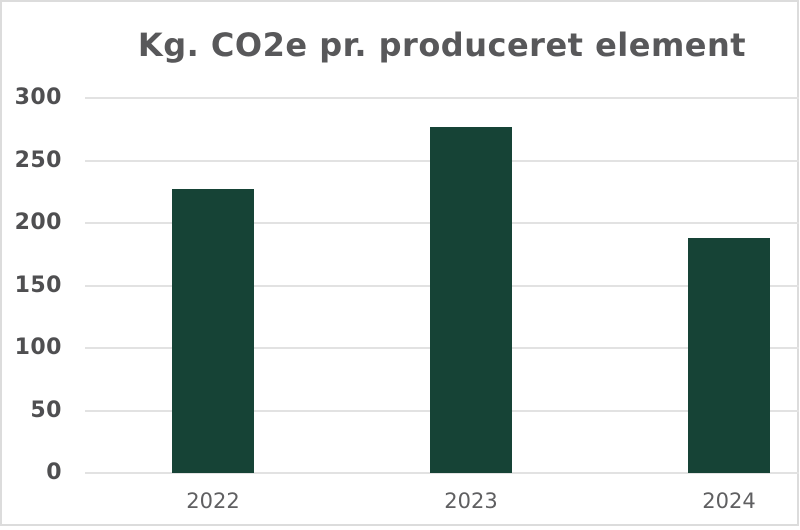 This screenshot has height=530, width=800. What do you see at coordinates (471, 501) in the screenshot?
I see `x-axis-label: 2023` at bounding box center [471, 501].